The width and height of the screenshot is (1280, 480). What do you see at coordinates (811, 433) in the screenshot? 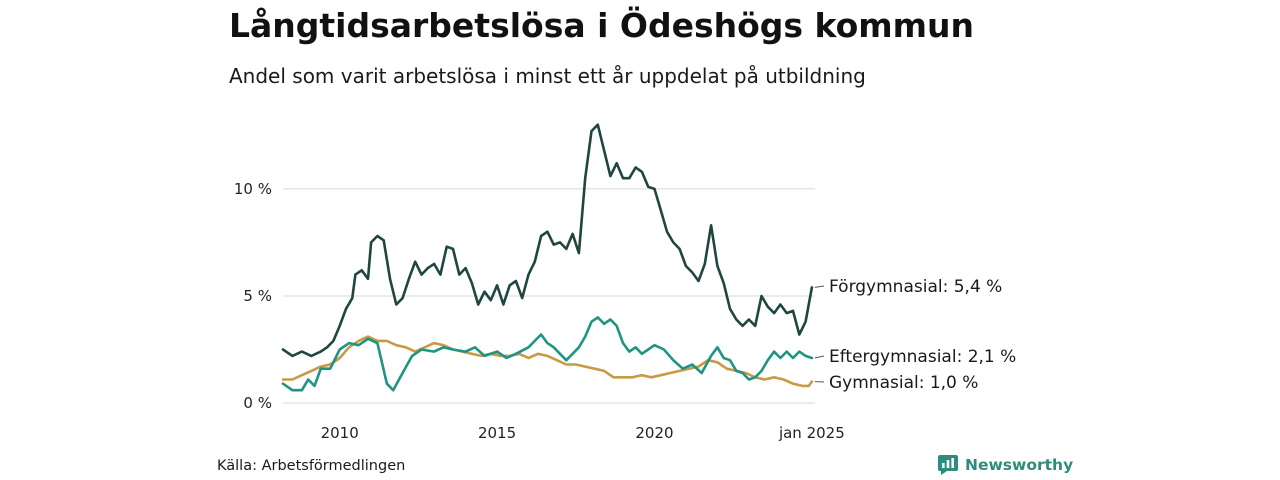
I see `x-tick-label: jan 2025` at bounding box center [811, 433].